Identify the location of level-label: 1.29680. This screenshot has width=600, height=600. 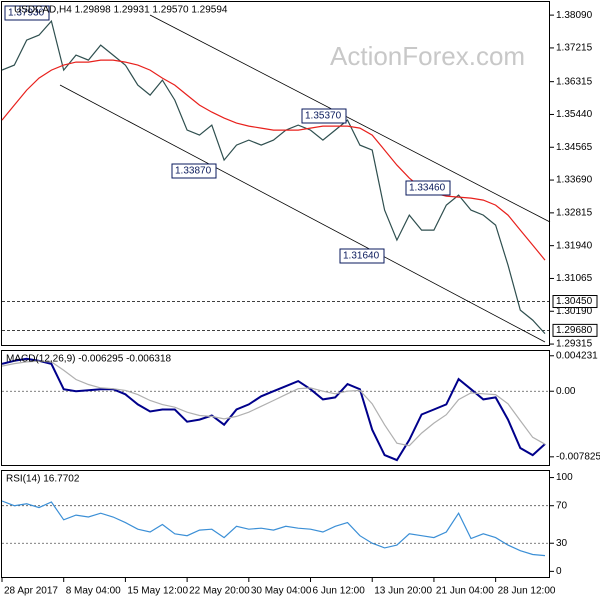
(574, 330).